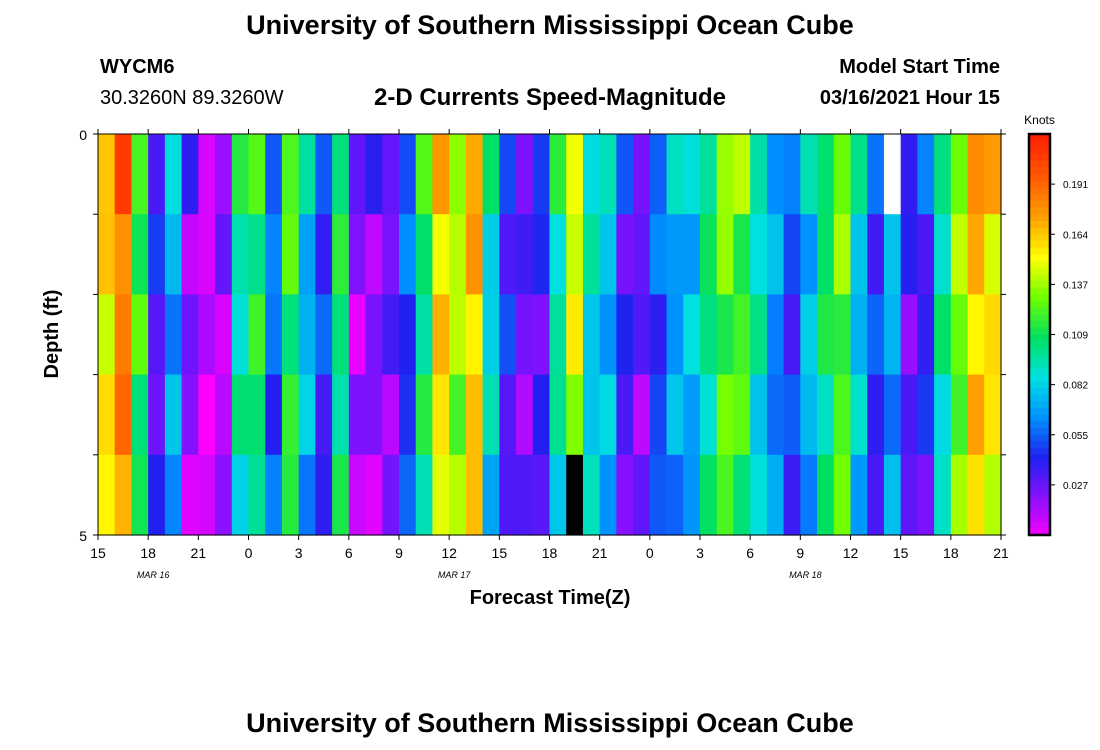 The width and height of the screenshot is (1100, 750). Describe the element at coordinates (83, 536) in the screenshot. I see `y-tick-label: 5` at that location.